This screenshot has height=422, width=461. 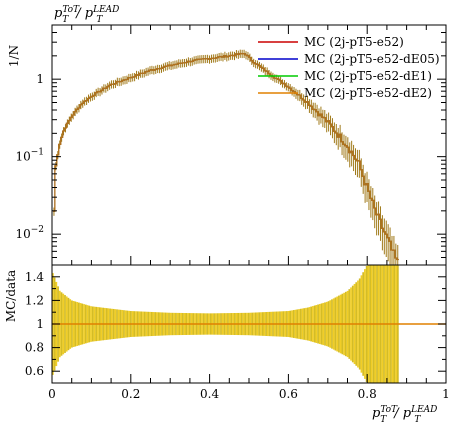 What do you see at coordinates (209, 394) in the screenshot?
I see `x-tick-label: 0.4` at bounding box center [209, 394].